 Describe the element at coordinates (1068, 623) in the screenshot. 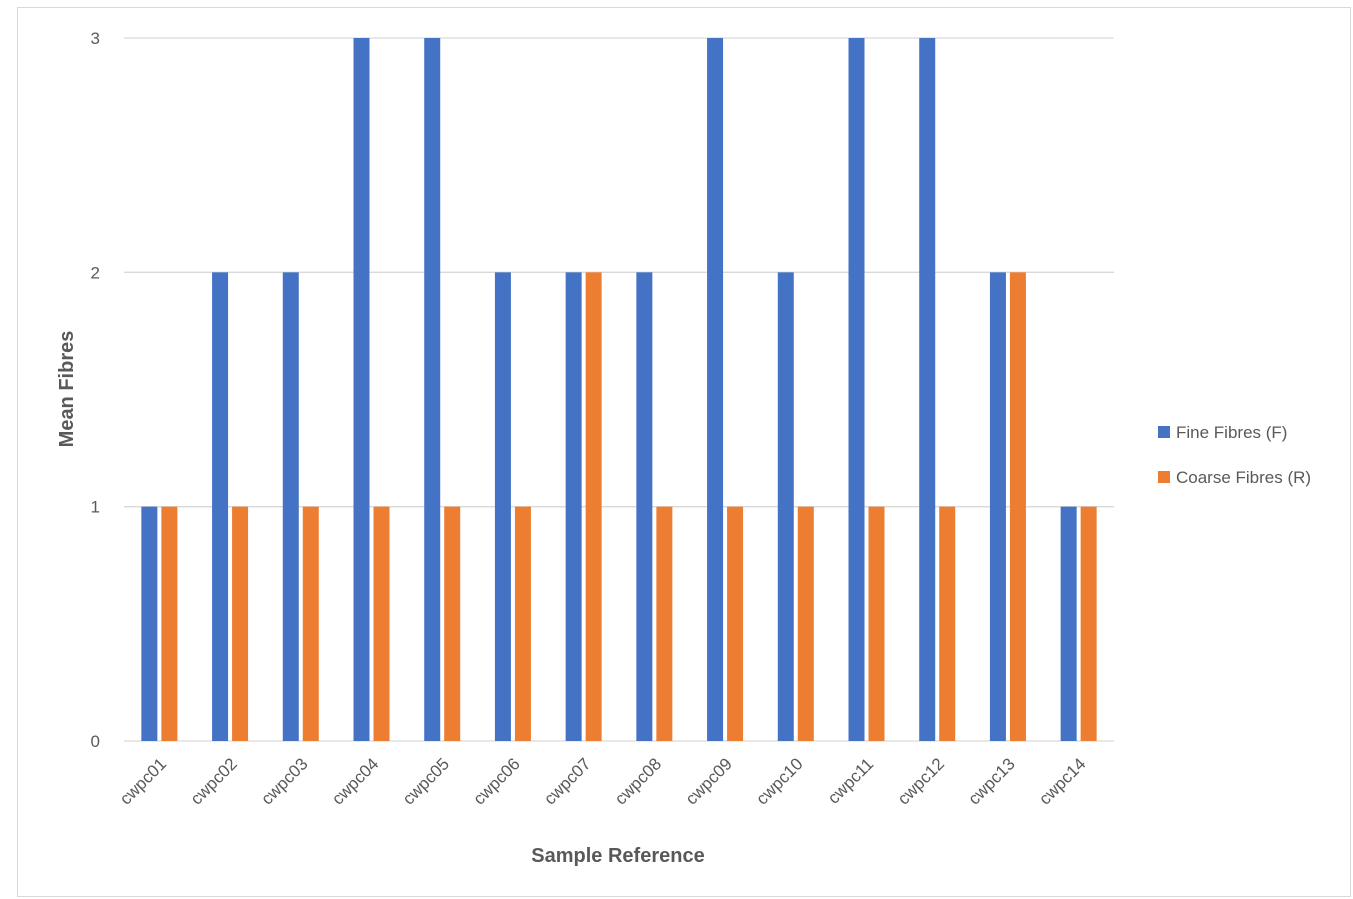

I see `bar-fine-cwpc14` at that location.